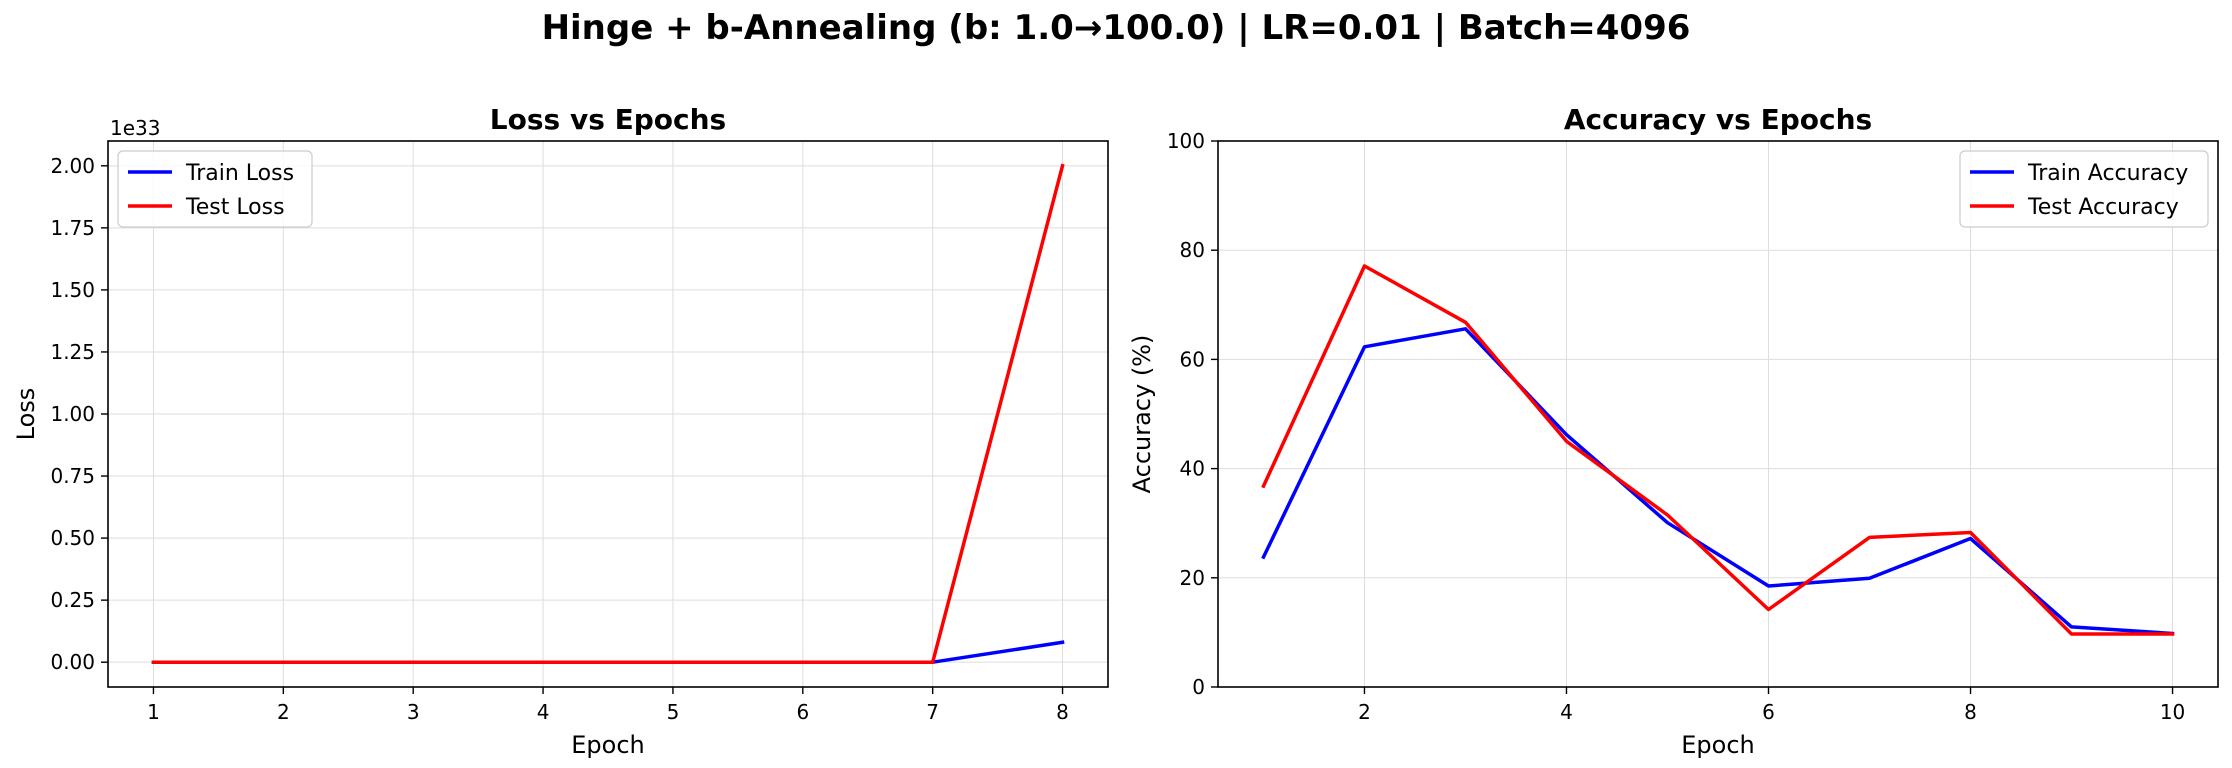 Image resolution: width=2232 pixels, height=768 pixels. Describe the element at coordinates (608, 652) in the screenshot. I see `series-line-train-loss` at that location.